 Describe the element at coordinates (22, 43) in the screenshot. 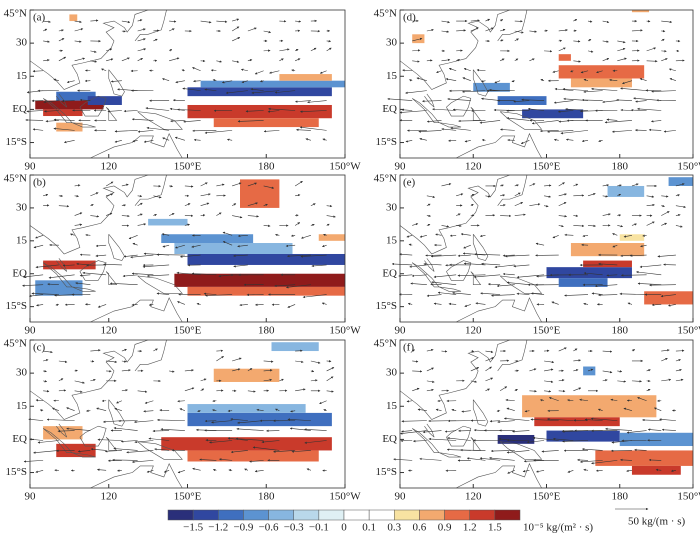

I see `y-tick-label: 30` at that location.